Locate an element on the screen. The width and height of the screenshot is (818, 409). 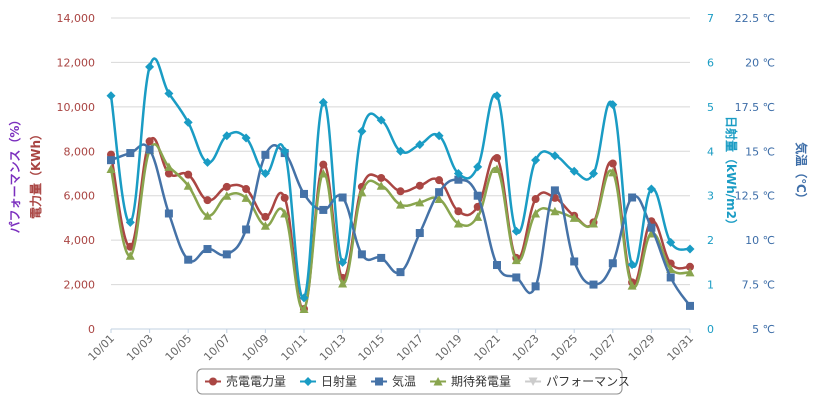
x-axis-tick-label: 10/01 is located at coordinates (102, 348).